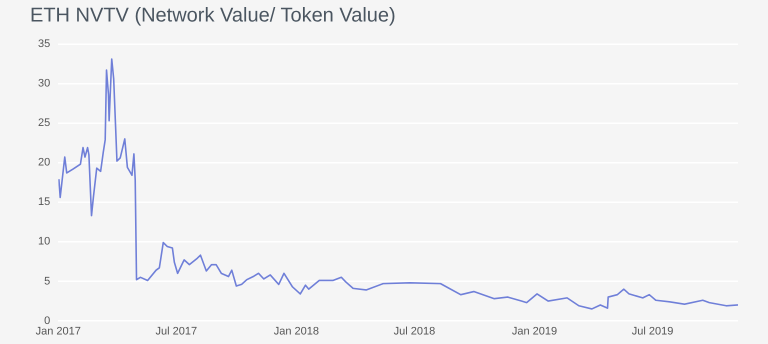 This screenshot has width=768, height=344. Describe the element at coordinates (44, 84) in the screenshot. I see `y-tick-label: 30` at that location.